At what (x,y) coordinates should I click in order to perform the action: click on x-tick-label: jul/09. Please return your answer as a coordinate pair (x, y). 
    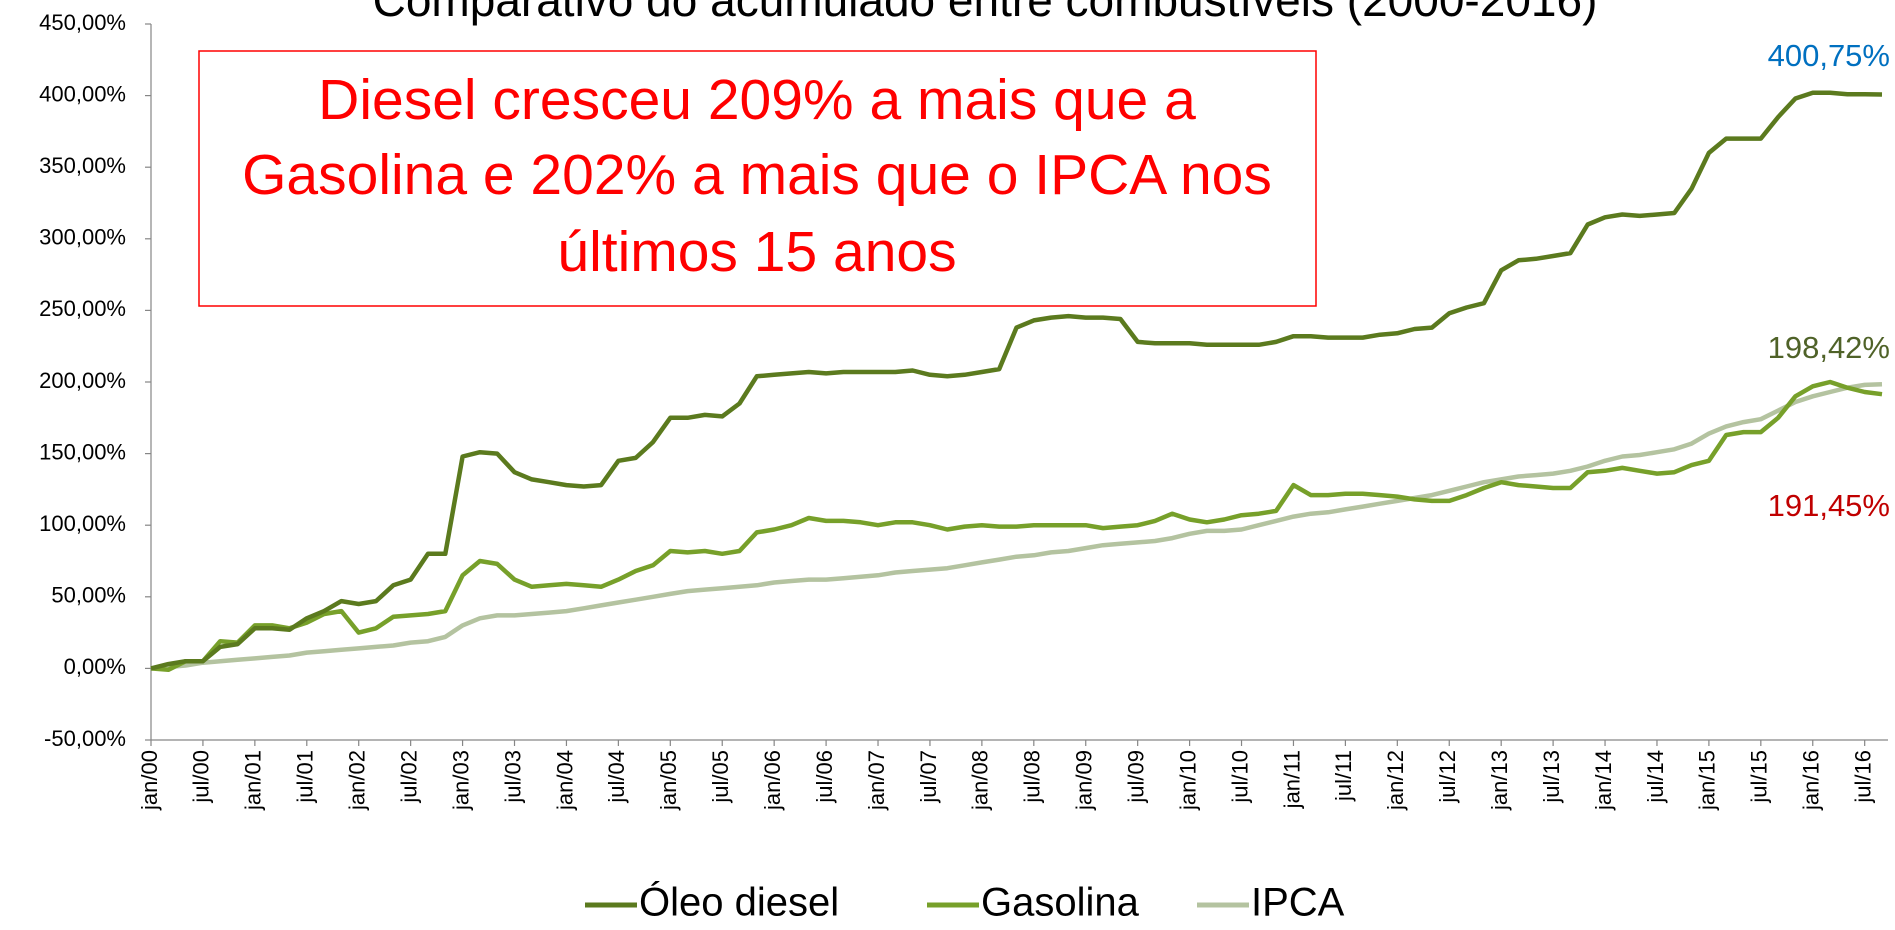
    Looking at the image, I should click on (1135, 777).